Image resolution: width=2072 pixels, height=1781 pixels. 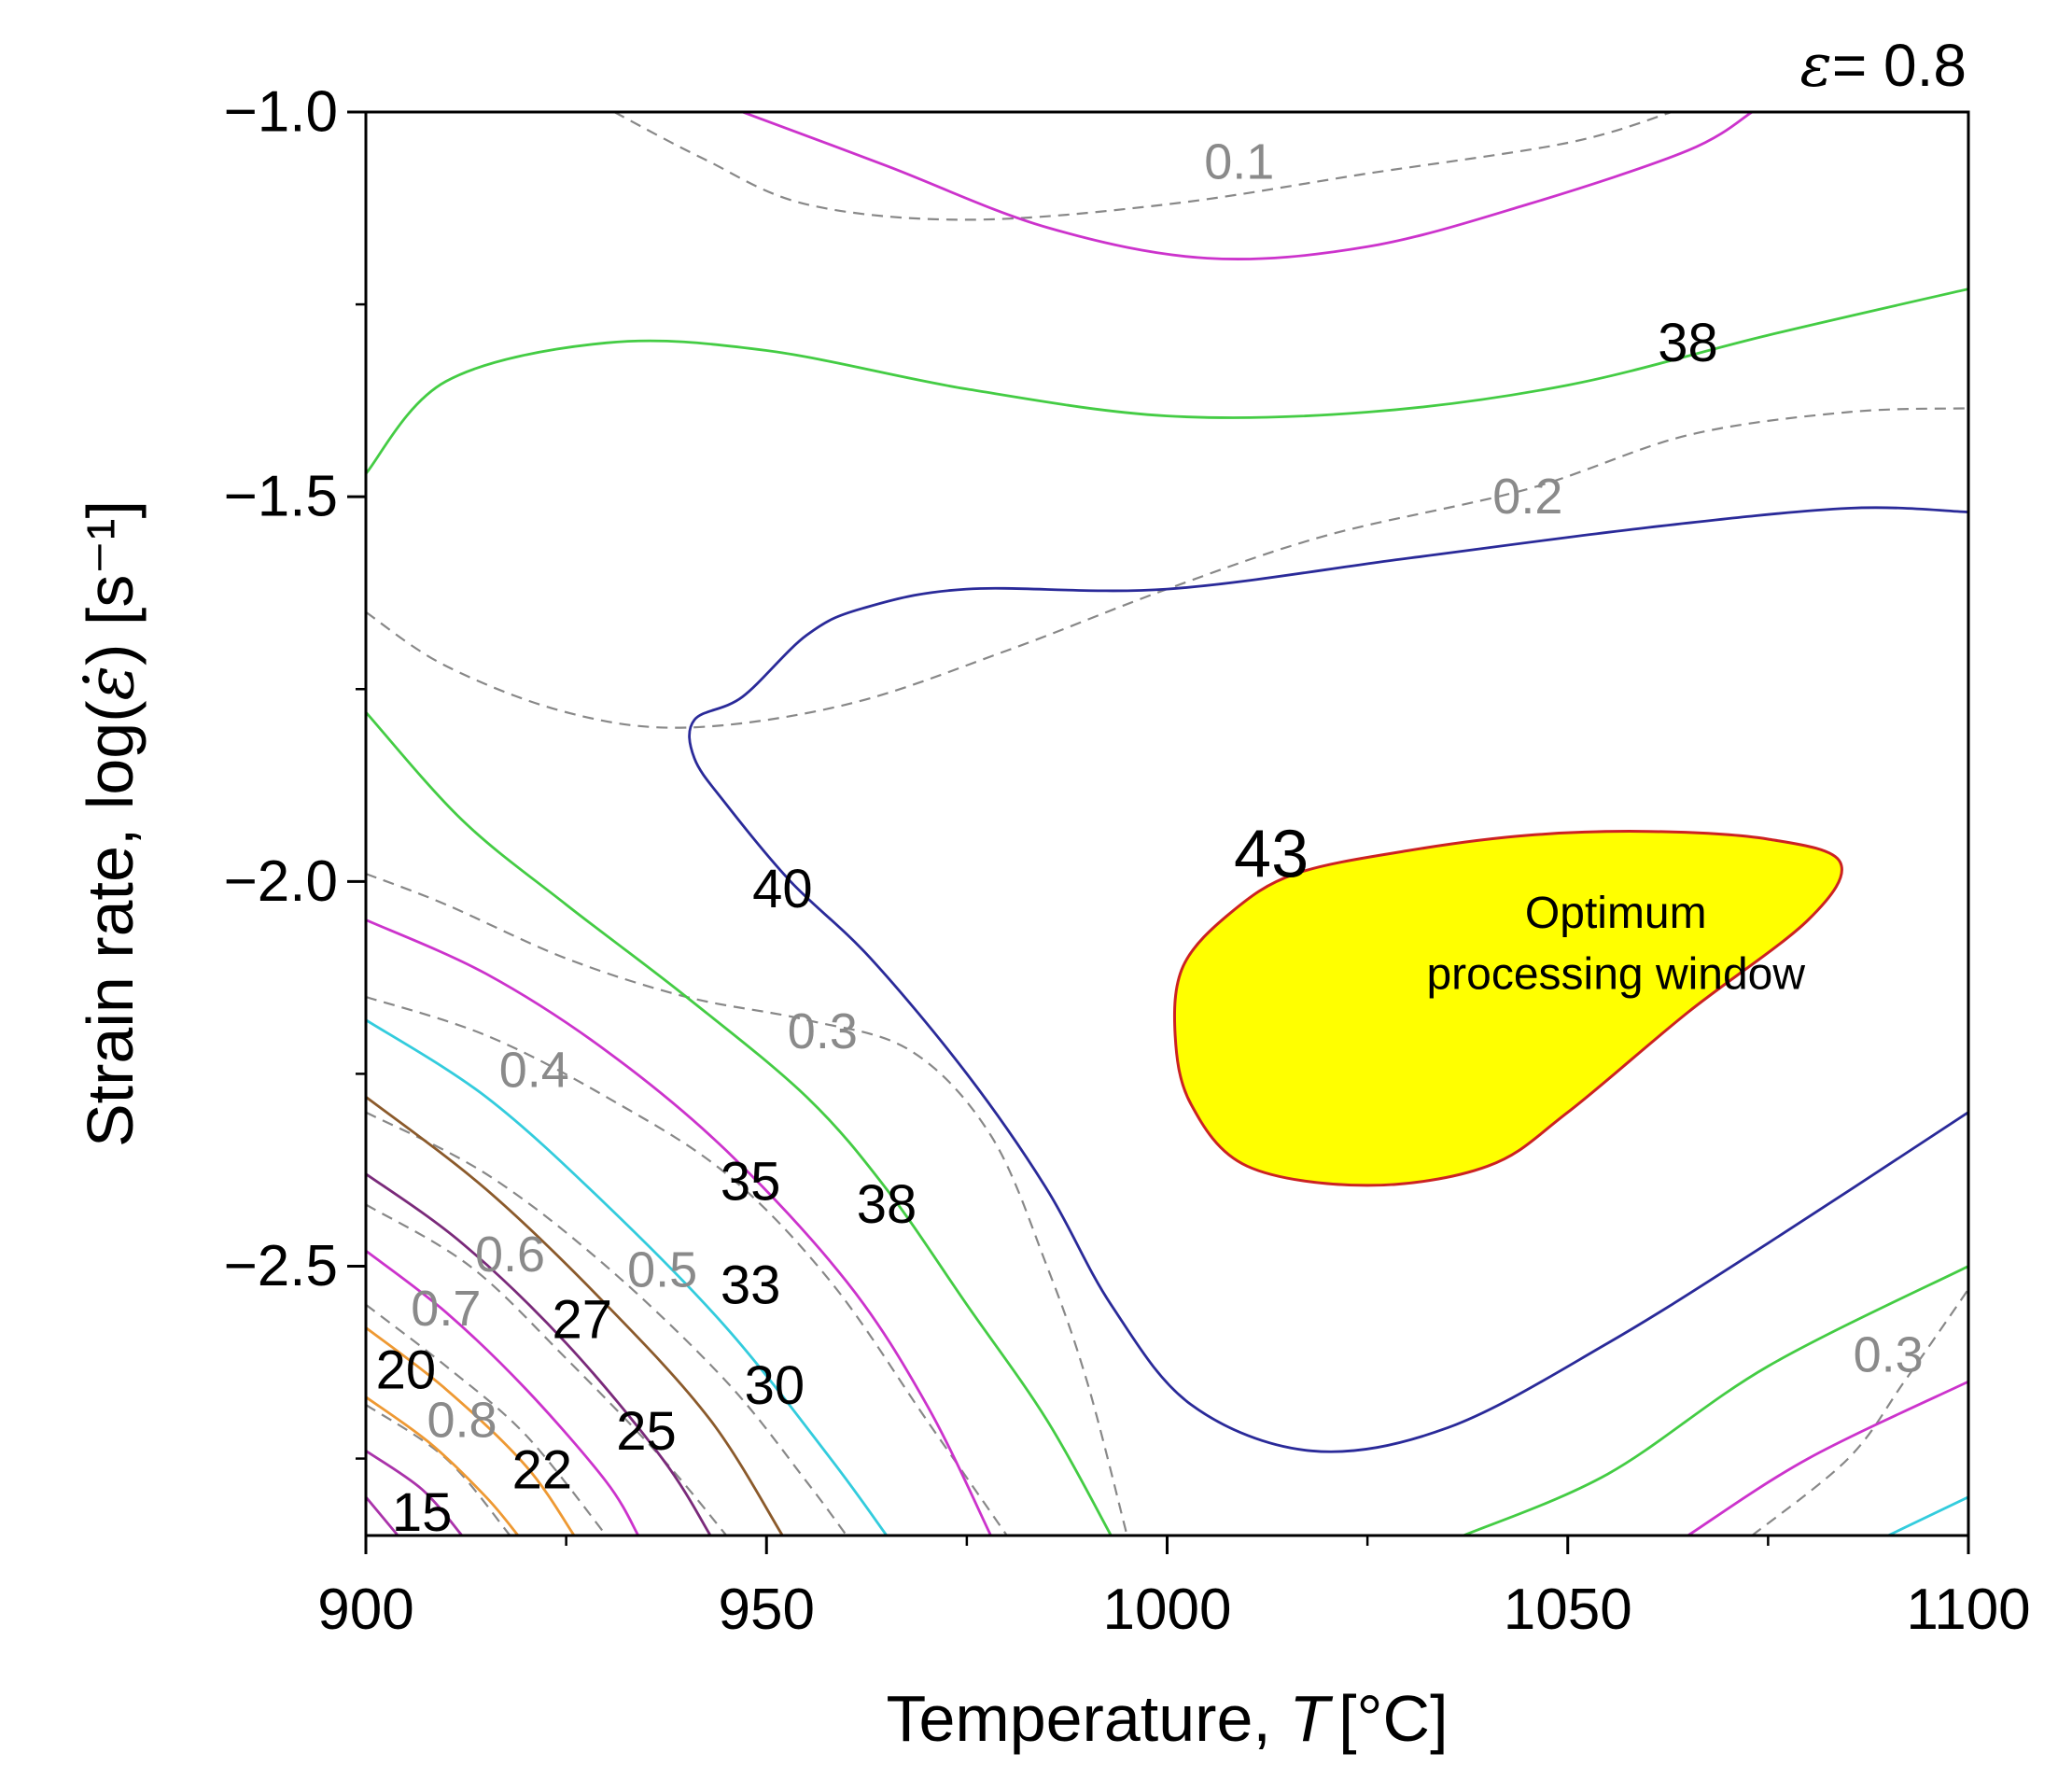 I want to click on x-tick-label: 950, so click(x=767, y=1610).